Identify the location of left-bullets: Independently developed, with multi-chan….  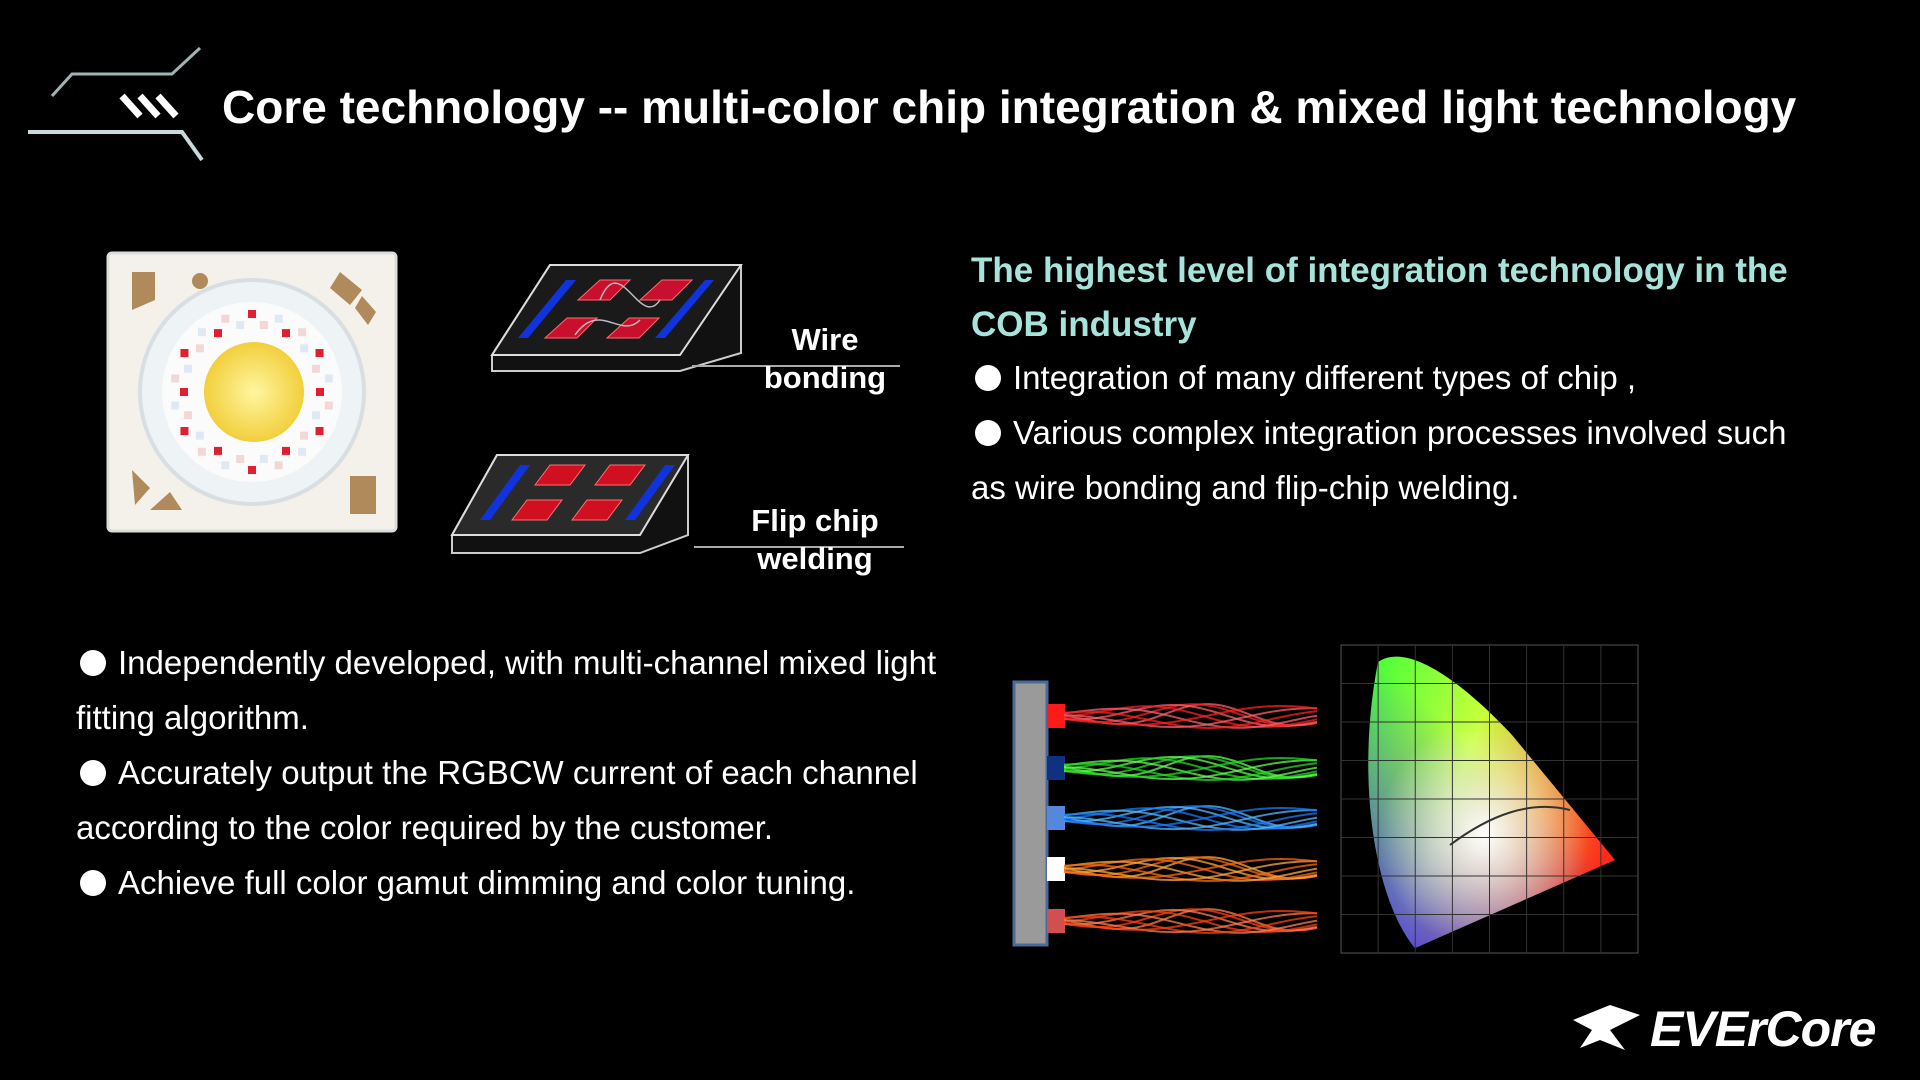
(516, 772).